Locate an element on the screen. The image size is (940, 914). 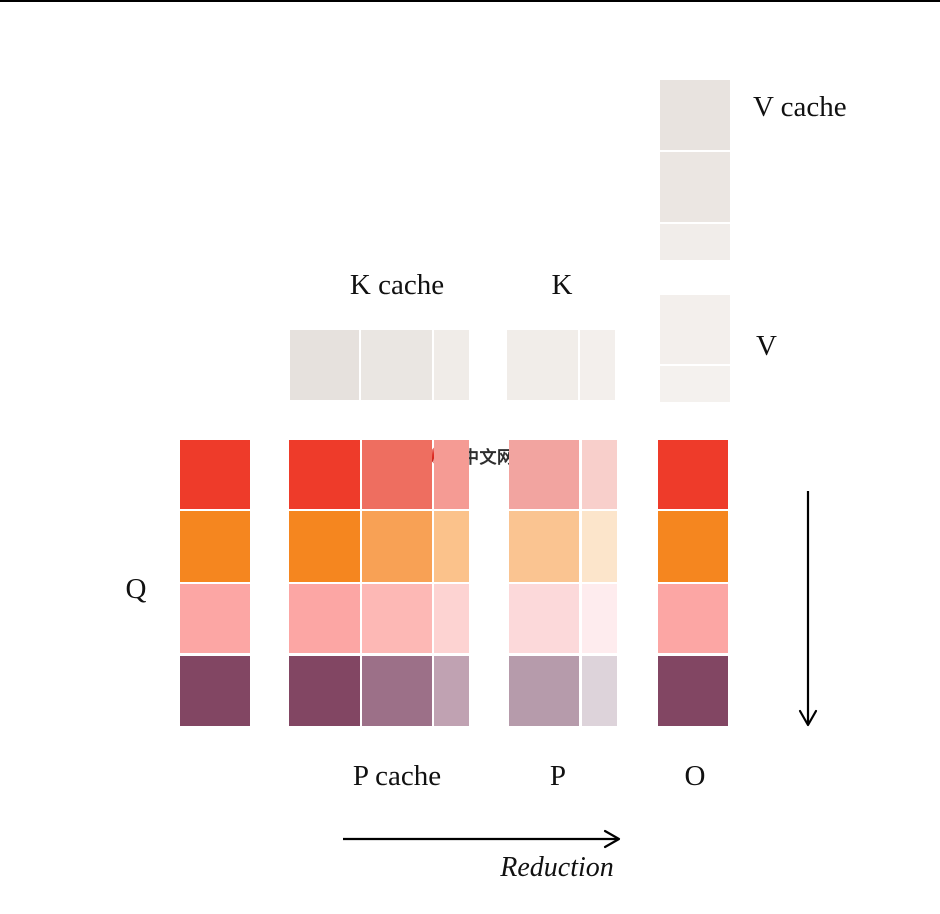
q-label: Q is located at coordinates (136, 589).